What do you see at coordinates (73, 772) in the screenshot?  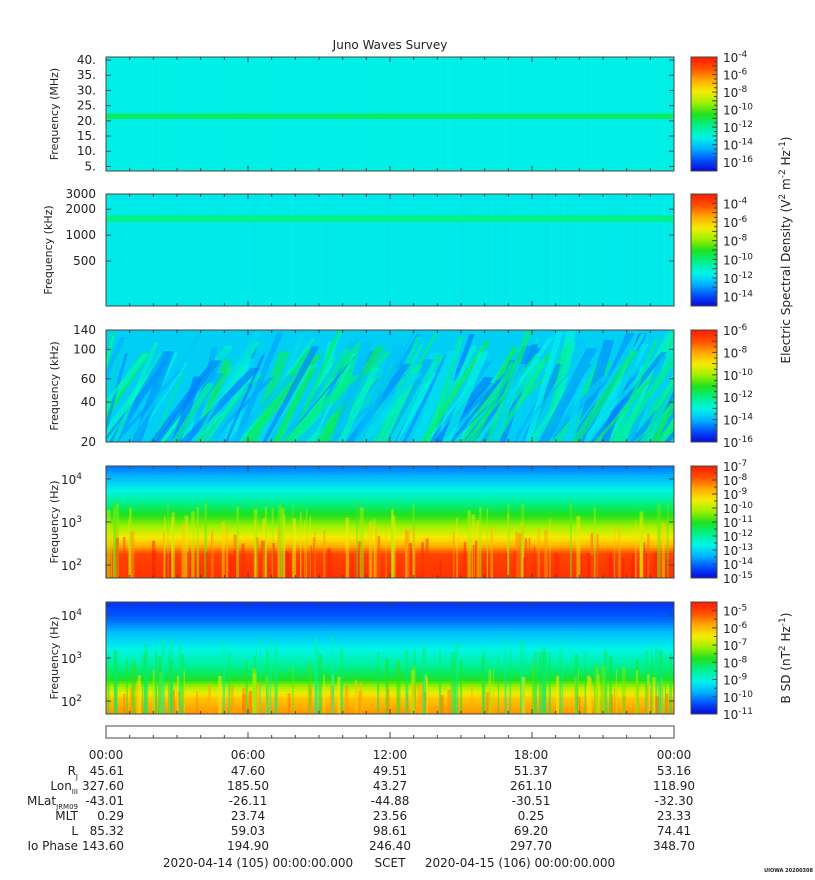 I see `ephemeris-label: RJ` at bounding box center [73, 772].